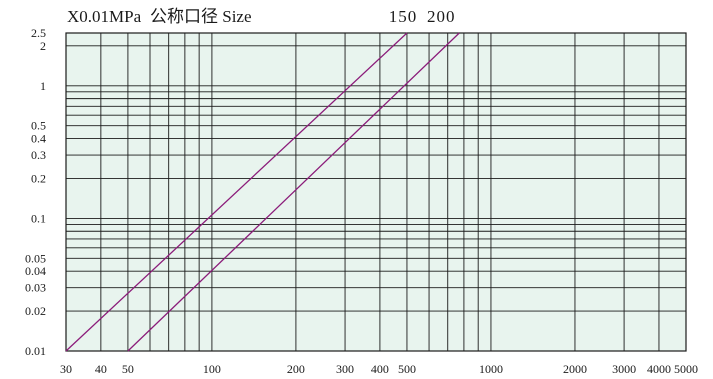 The image size is (713, 379). Describe the element at coordinates (35, 288) in the screenshot. I see `y-tick-label: 0.03` at that location.